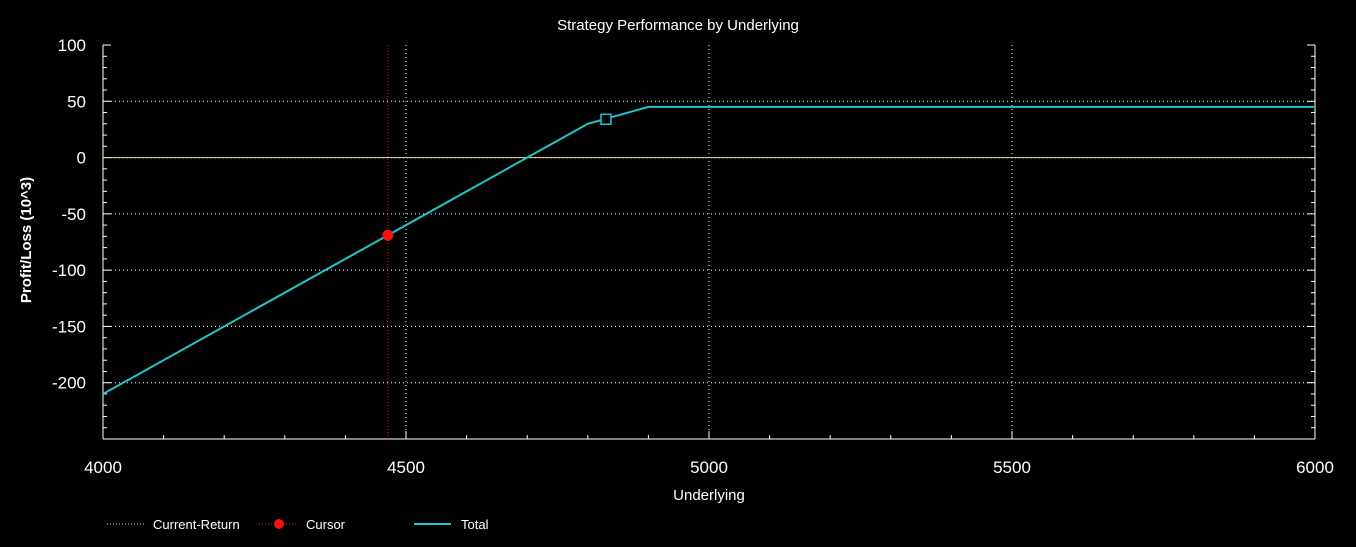  Describe the element at coordinates (475, 524) in the screenshot. I see `legend-total-label: Total` at that location.